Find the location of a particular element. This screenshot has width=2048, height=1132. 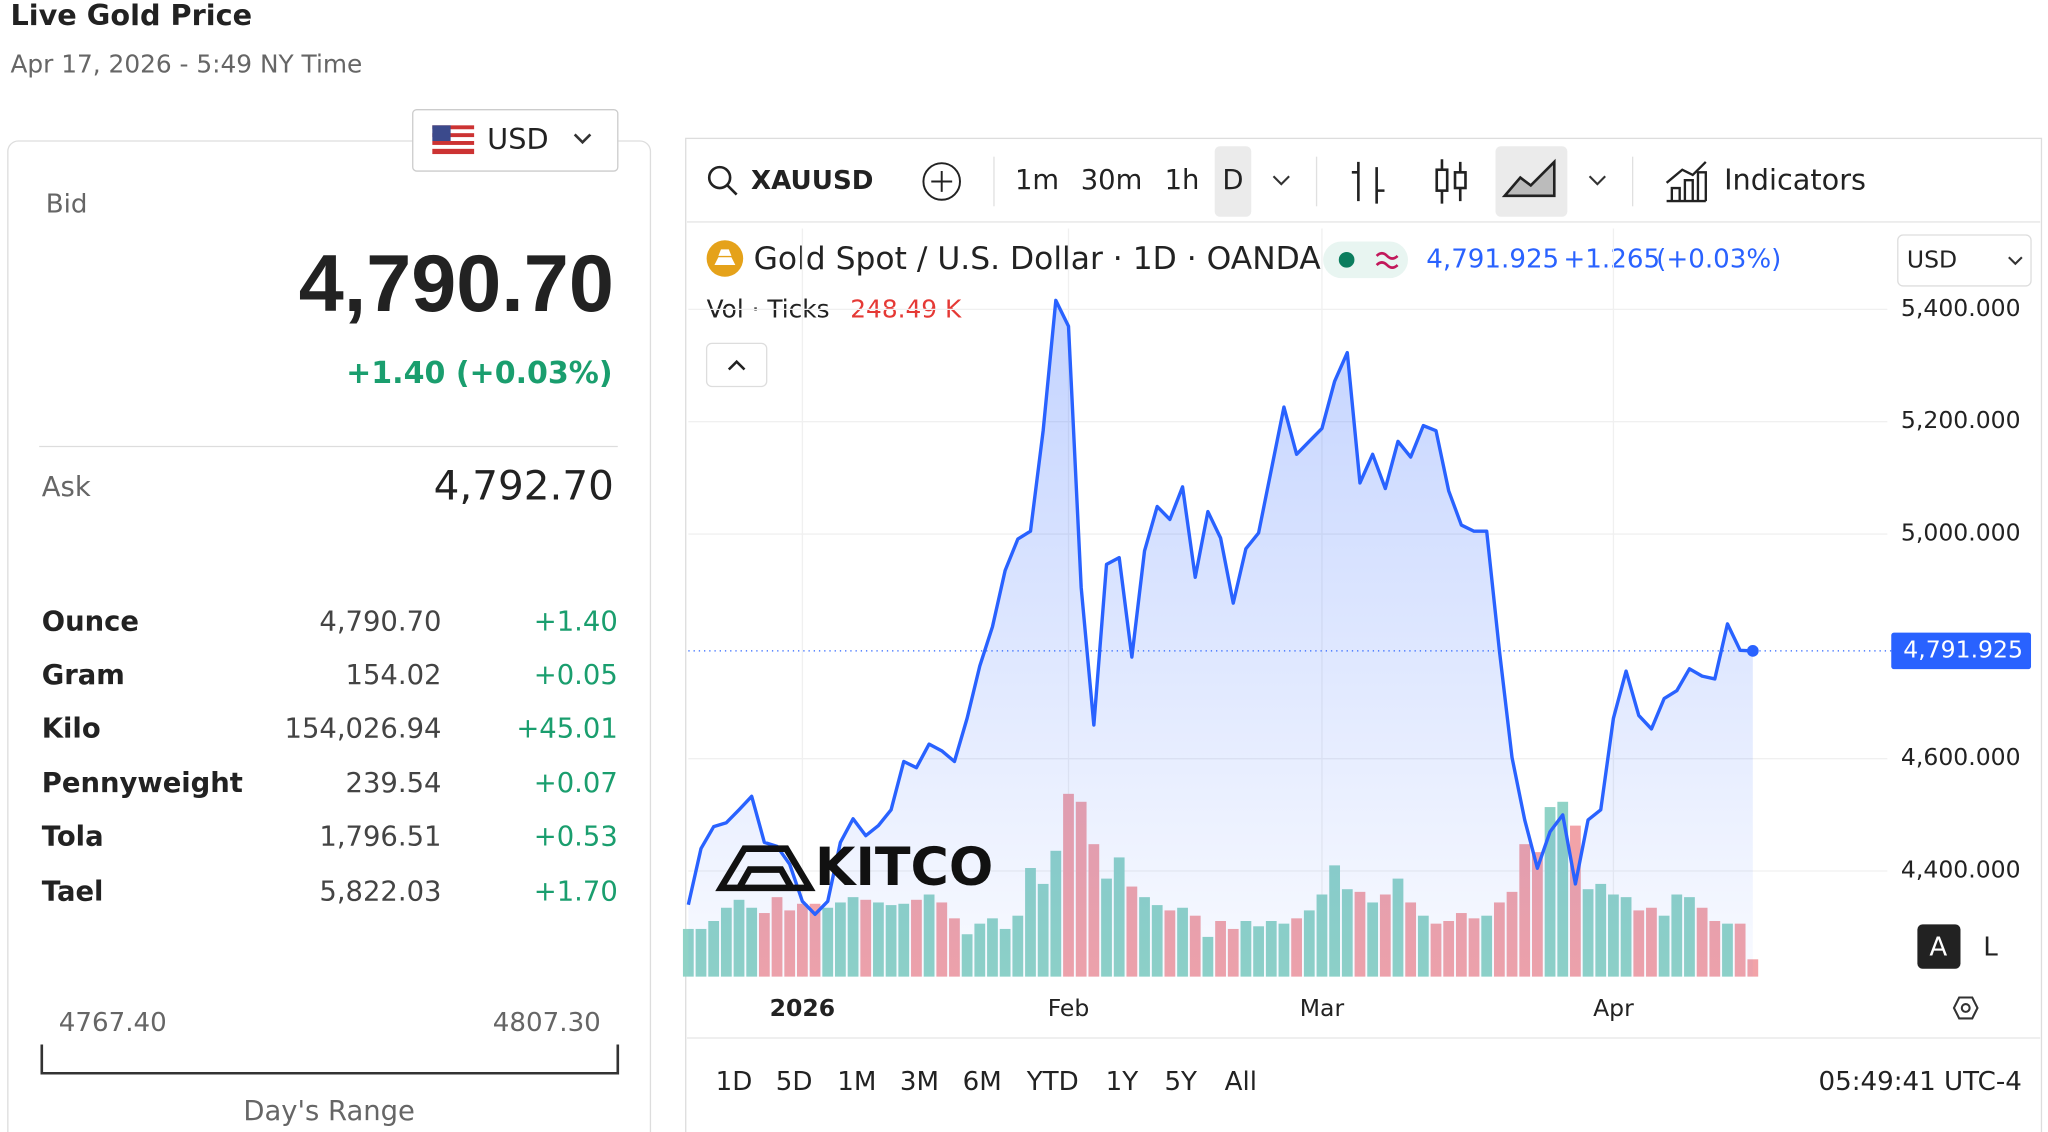

area-type-active is located at coordinates (1531, 181).